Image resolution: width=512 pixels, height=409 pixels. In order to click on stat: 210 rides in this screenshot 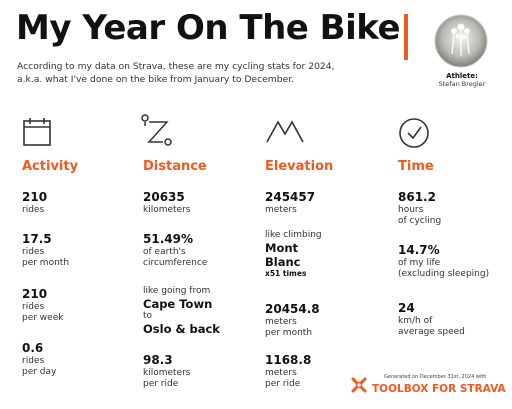, I will do `click(34, 203)`.